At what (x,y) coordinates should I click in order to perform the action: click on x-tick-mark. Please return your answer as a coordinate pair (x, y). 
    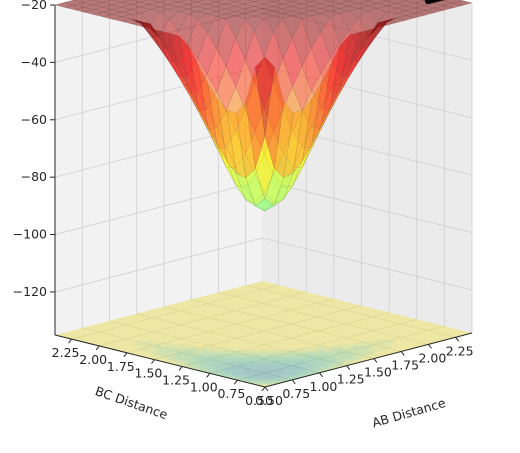
    Looking at the image, I should click on (348, 367).